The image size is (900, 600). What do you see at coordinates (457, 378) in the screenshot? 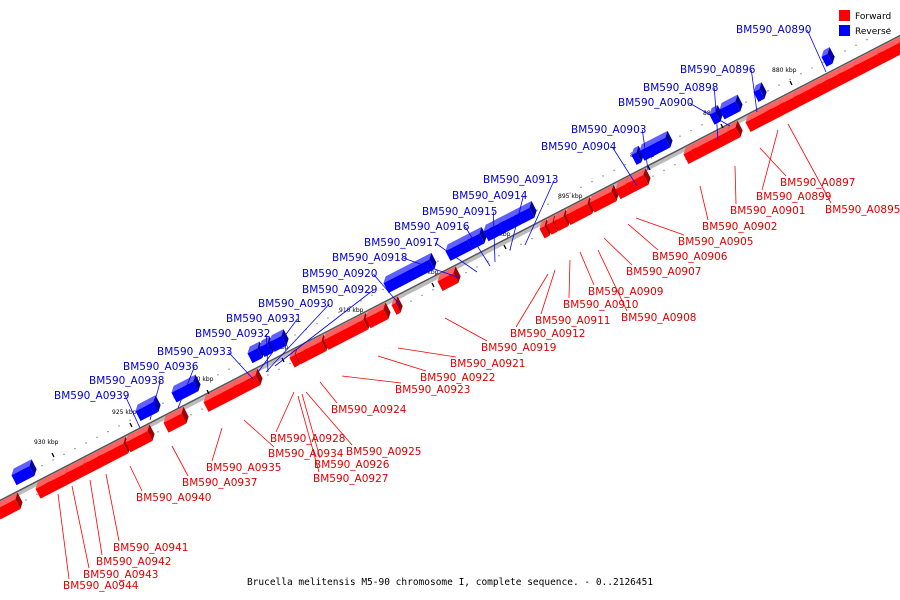
I see `gene-label: BM590_A0922` at bounding box center [457, 378].